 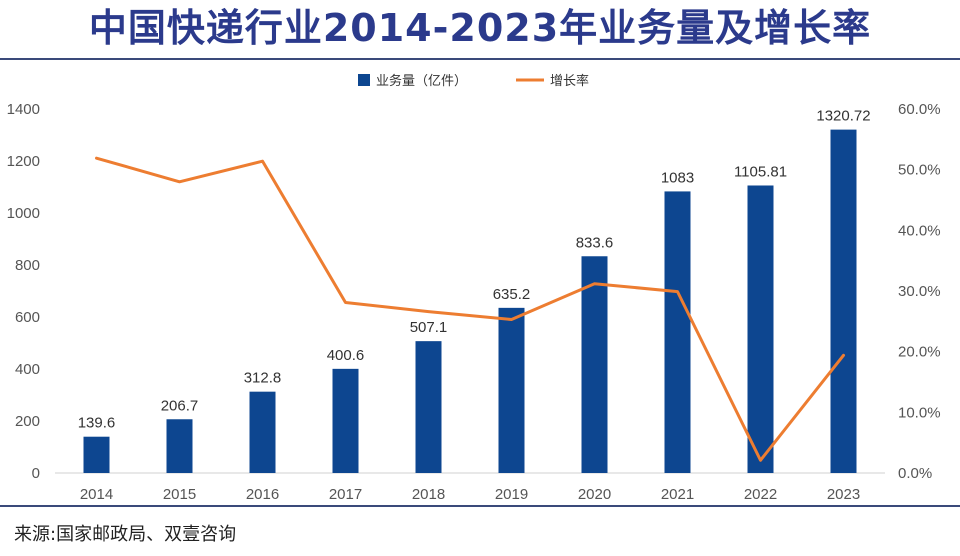 I want to click on bar-value-label: 1105.81, so click(x=760, y=171).